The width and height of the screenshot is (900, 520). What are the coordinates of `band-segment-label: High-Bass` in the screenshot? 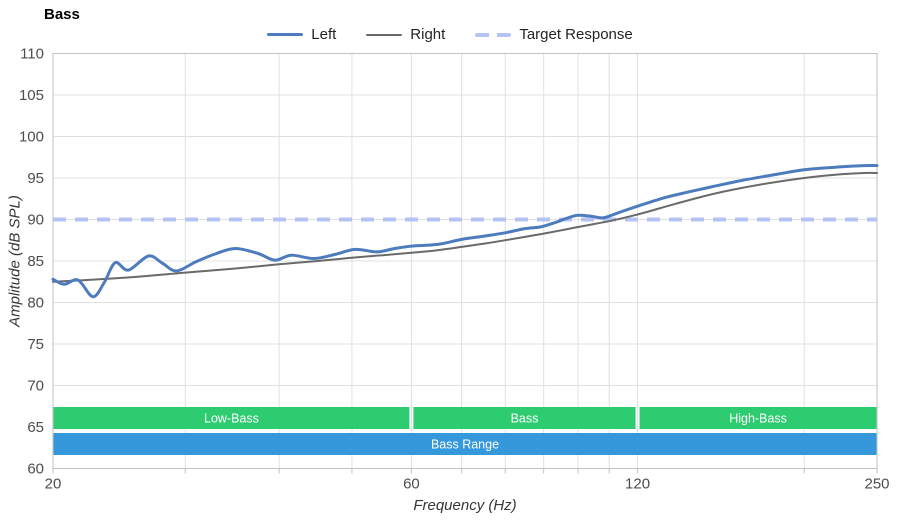 It's located at (758, 419).